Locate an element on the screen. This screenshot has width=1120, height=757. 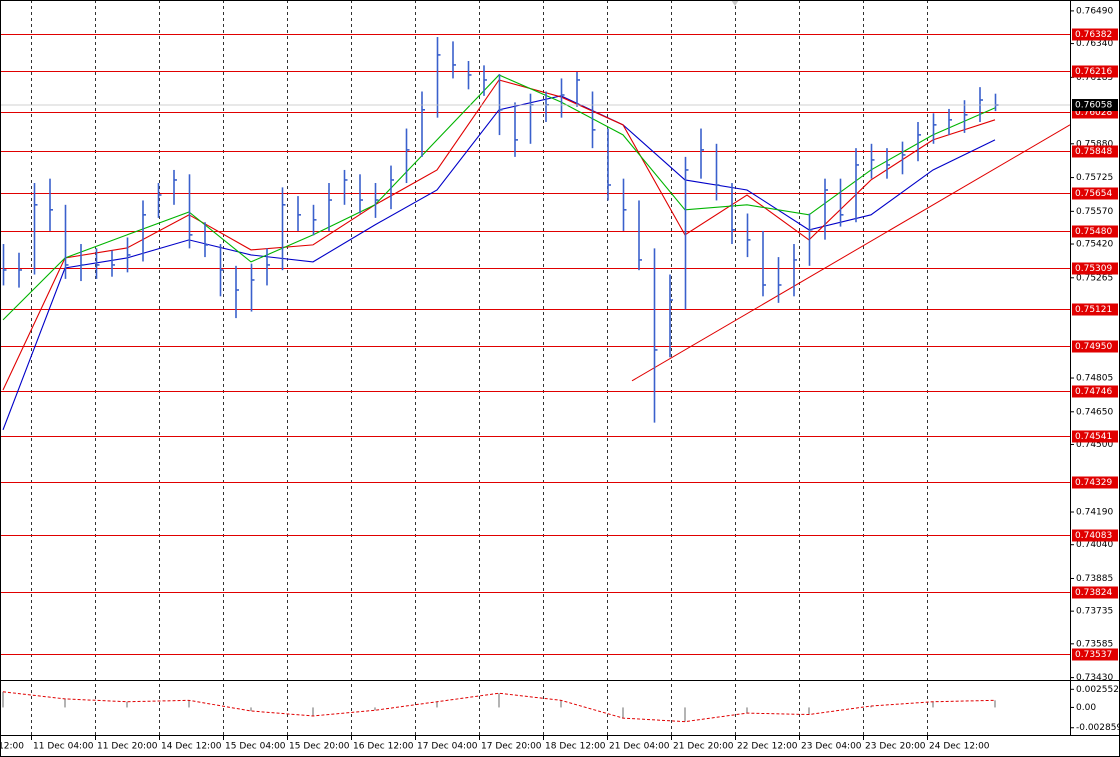
time-label: 18 Dec 12:00 is located at coordinates (575, 747).